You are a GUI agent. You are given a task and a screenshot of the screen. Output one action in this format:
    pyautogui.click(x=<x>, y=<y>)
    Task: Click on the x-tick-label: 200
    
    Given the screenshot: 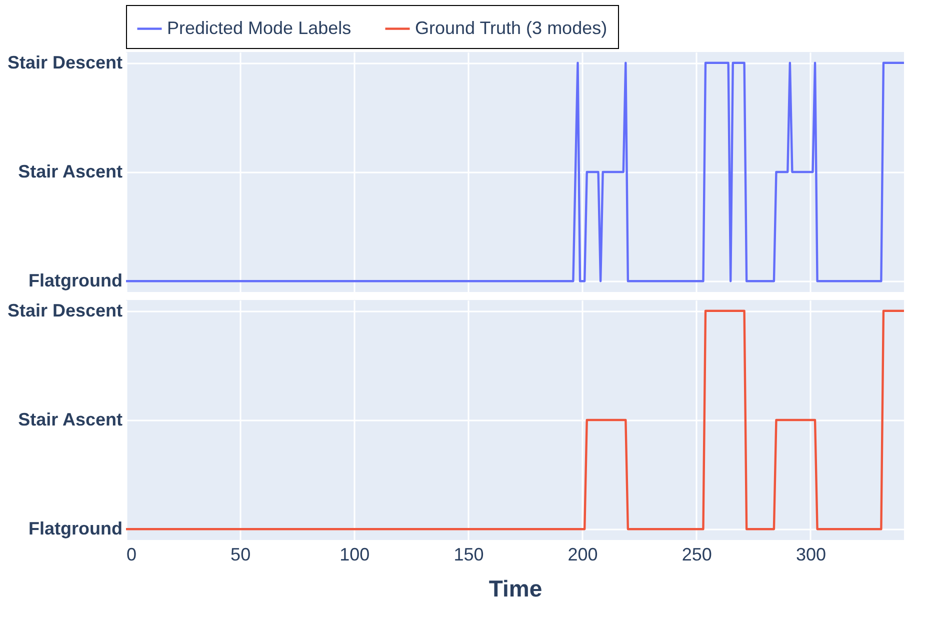 What is the action you would take?
    pyautogui.click(x=583, y=554)
    